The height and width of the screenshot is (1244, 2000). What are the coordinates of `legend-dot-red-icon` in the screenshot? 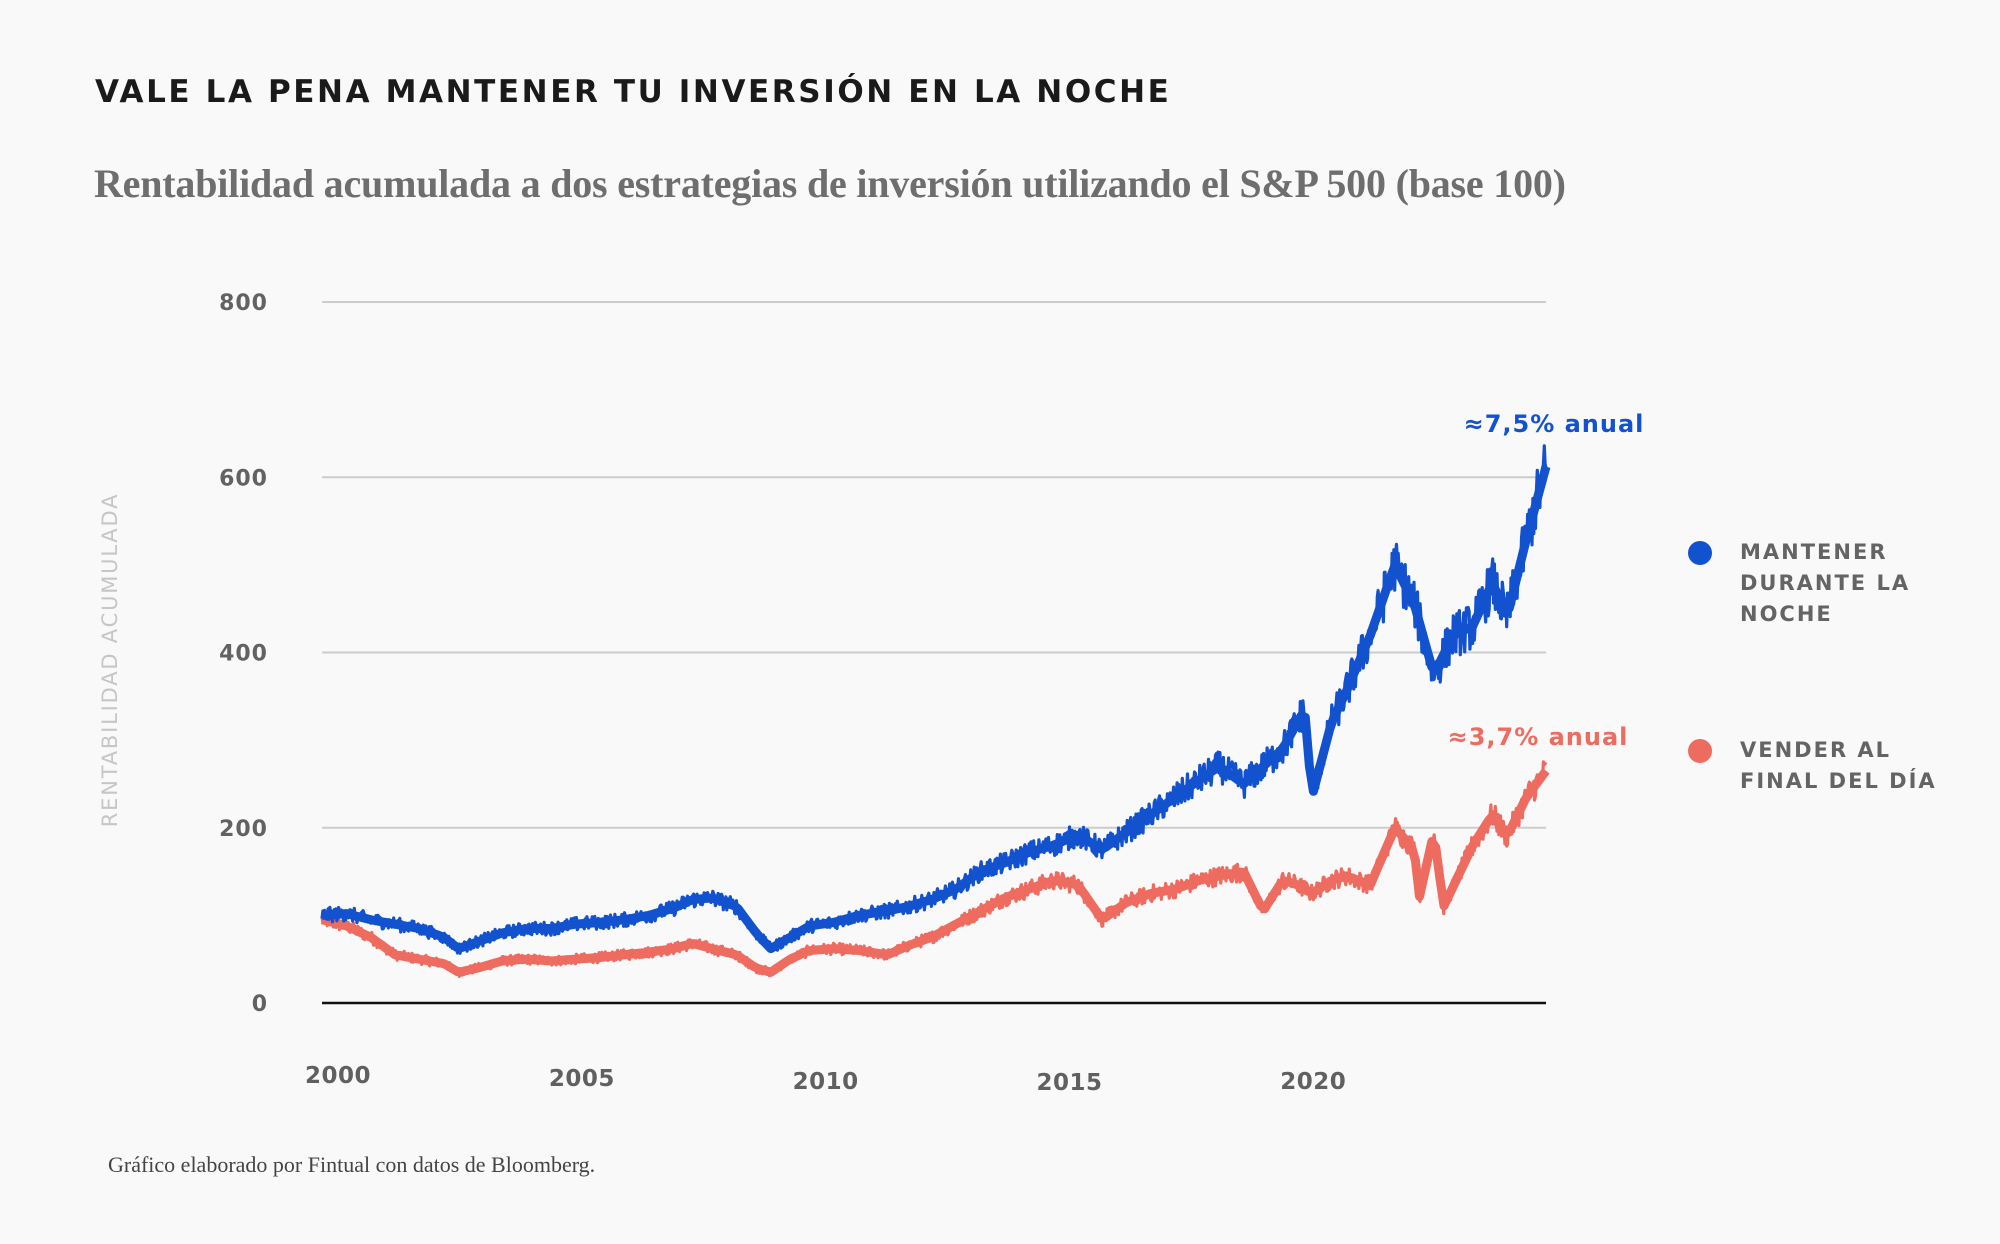 It's located at (1700, 751).